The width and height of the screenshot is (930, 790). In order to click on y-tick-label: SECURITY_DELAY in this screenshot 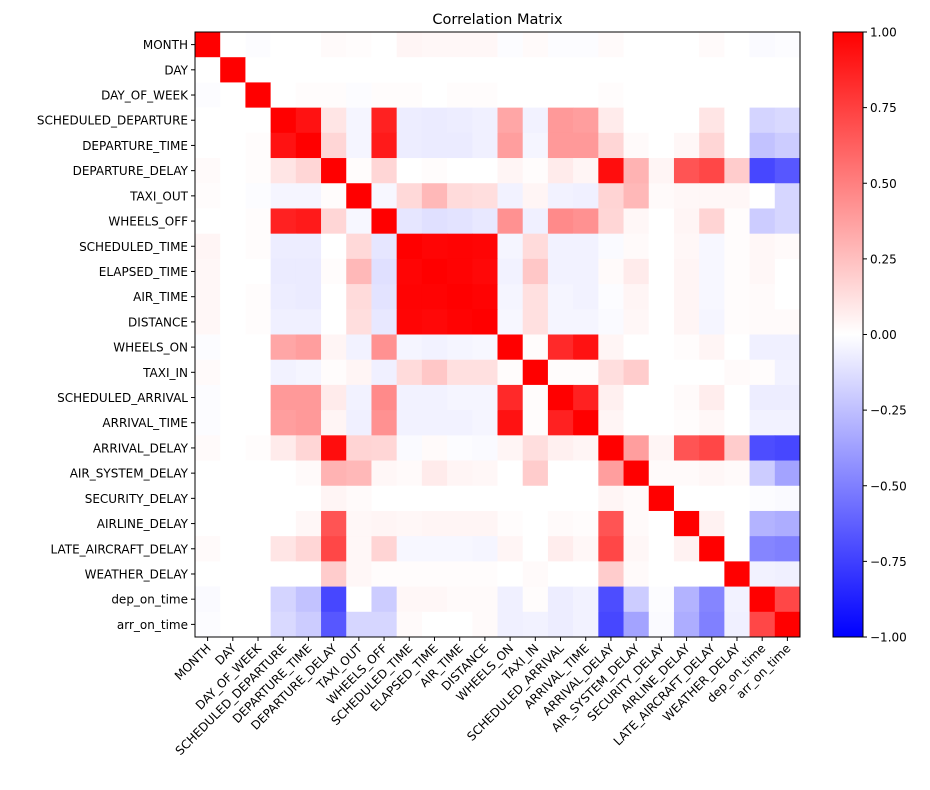, I will do `click(137, 499)`.